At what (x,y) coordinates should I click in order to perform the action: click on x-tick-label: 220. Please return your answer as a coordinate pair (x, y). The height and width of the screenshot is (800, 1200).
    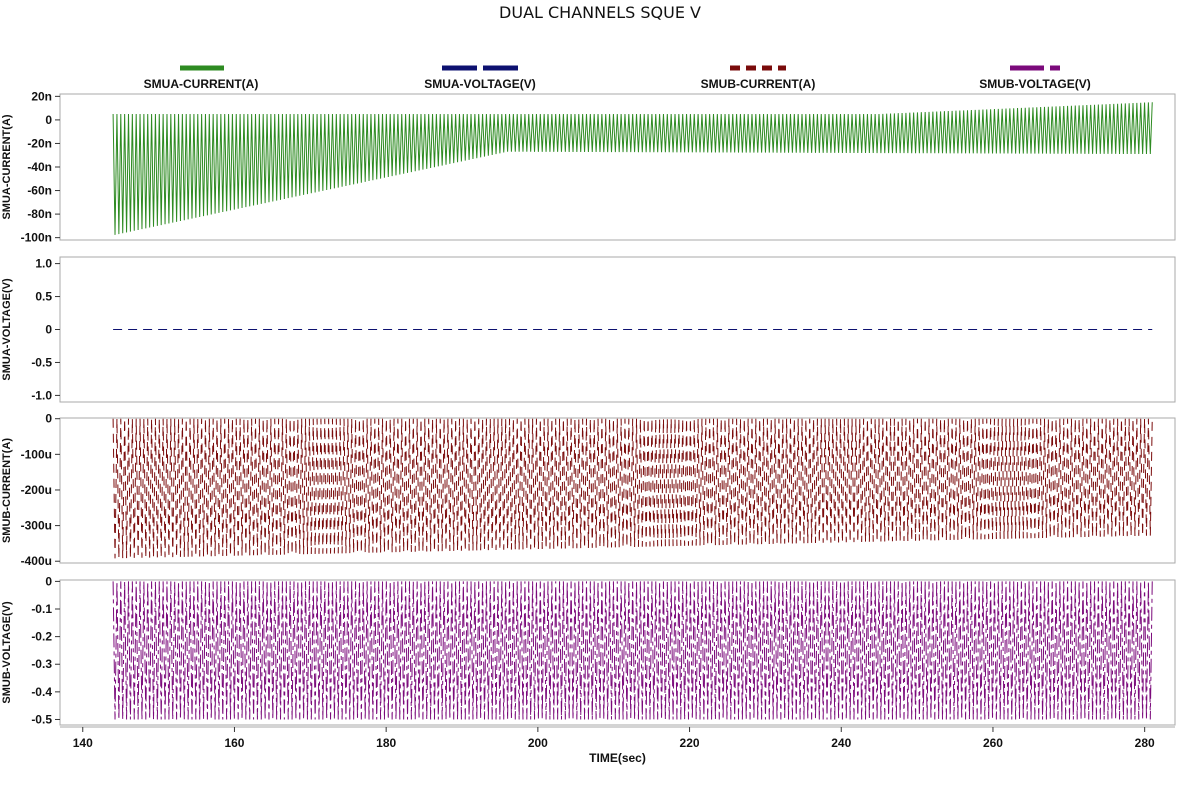
    Looking at the image, I should click on (690, 743).